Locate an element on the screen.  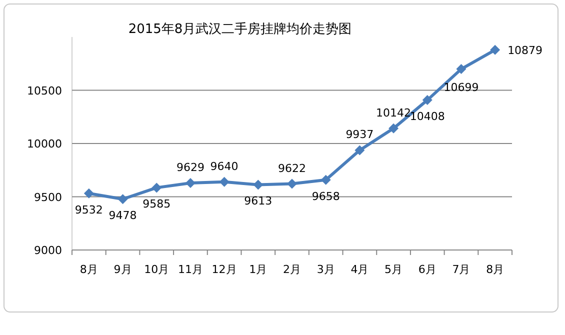
x-tick-label: 9月 is located at coordinates (123, 269).